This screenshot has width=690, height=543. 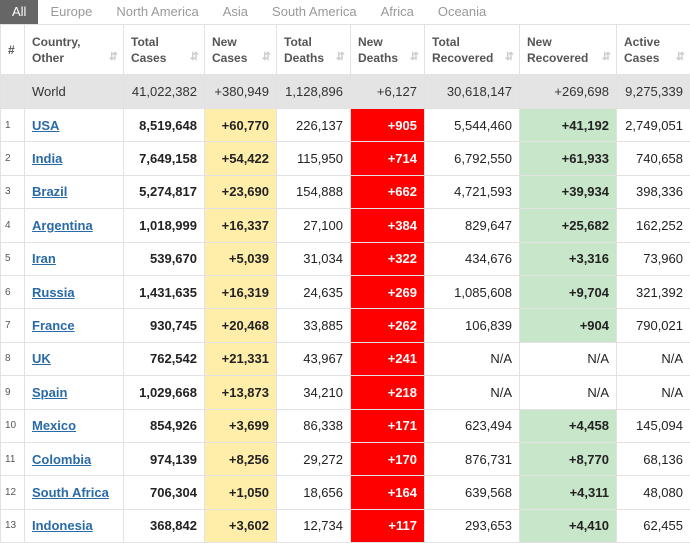 I want to click on column-header: Active Cases ⇵, so click(x=653, y=49).